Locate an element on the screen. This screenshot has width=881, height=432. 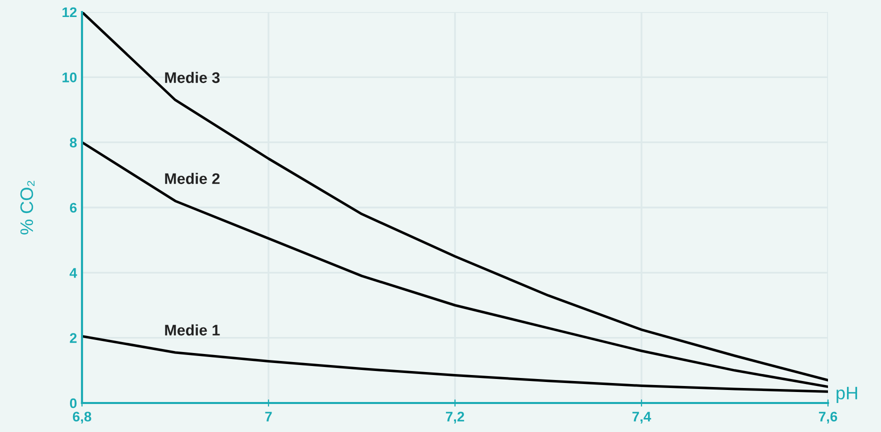
y-tick-label: 10 is located at coordinates (69, 77).